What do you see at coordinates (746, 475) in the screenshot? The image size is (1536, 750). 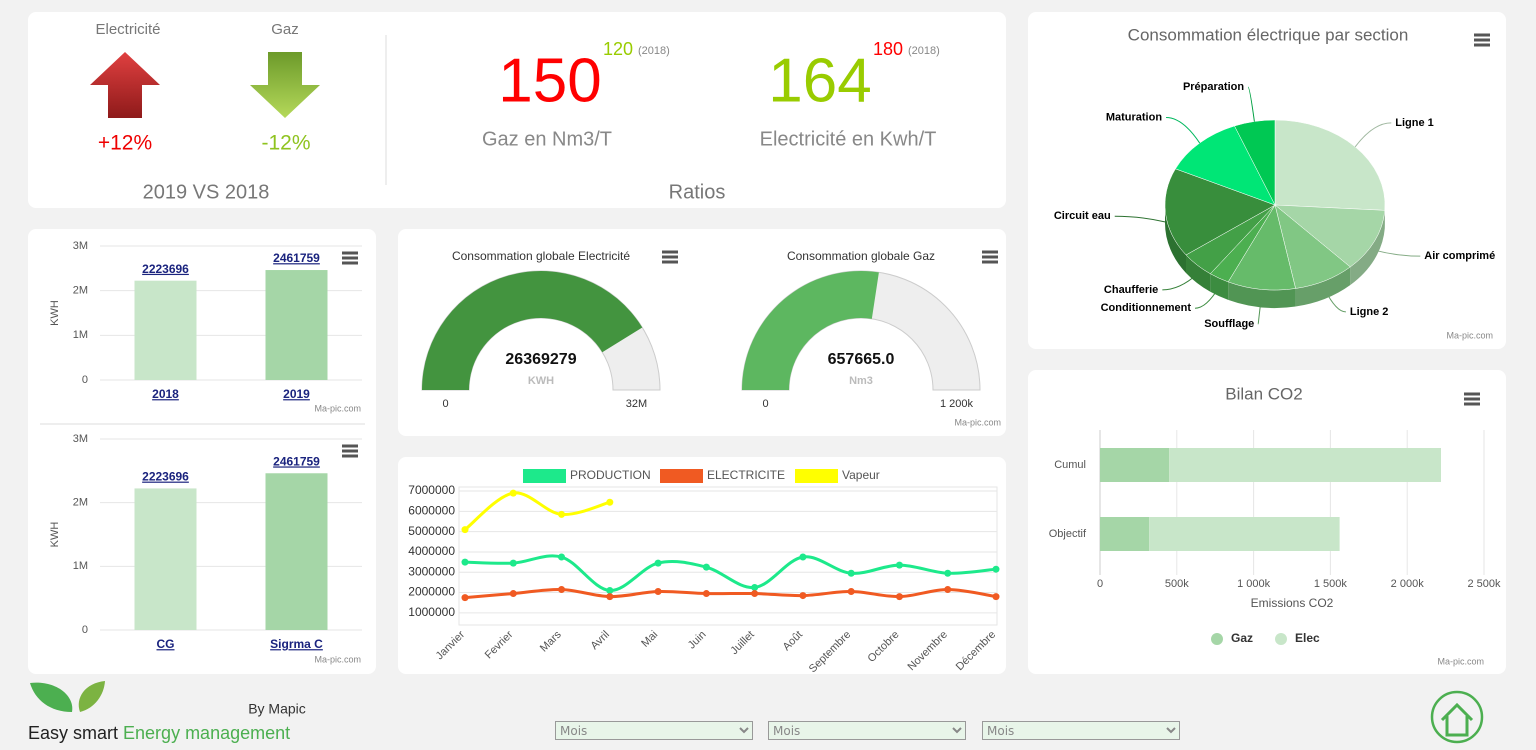 I see `legend-label: ELECTRICITE` at bounding box center [746, 475].